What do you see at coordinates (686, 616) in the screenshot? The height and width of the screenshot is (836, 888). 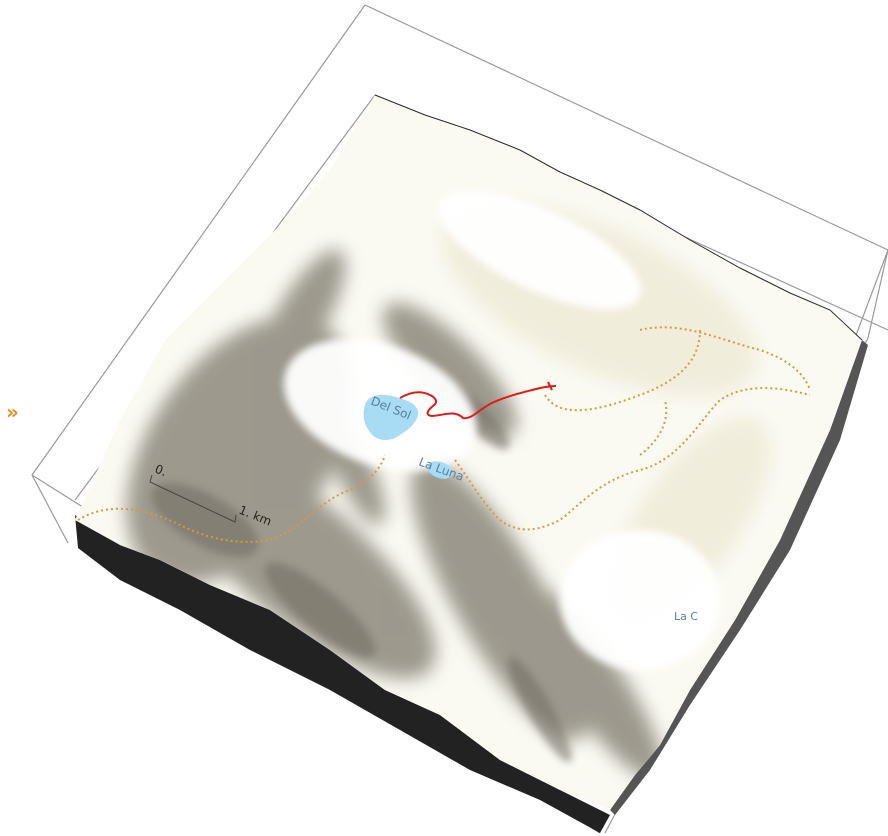 I see `lake-label-la-c: La C` at bounding box center [686, 616].